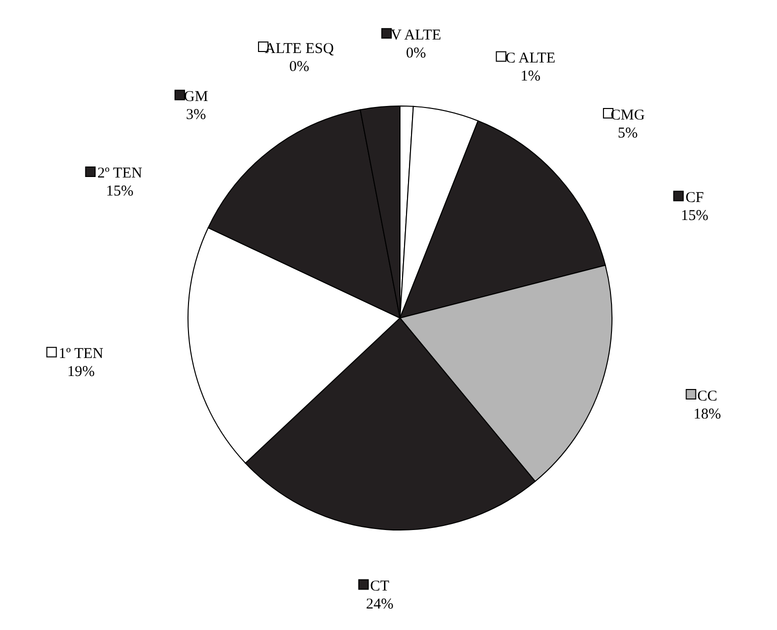  Describe the element at coordinates (416, 35) in the screenshot. I see `legend-label: V ALTE` at that location.